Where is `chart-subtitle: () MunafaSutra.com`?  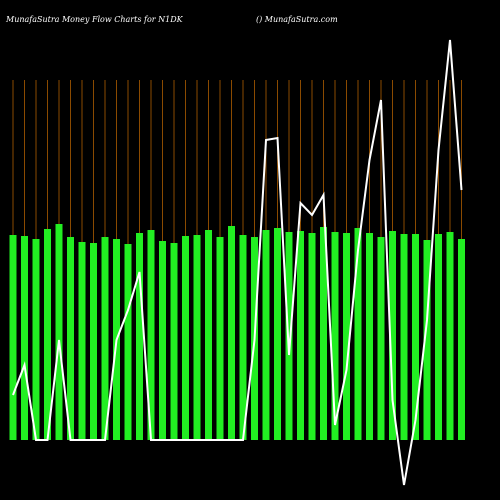 chart-subtitle: () MunafaSutra.com is located at coordinates (297, 19).